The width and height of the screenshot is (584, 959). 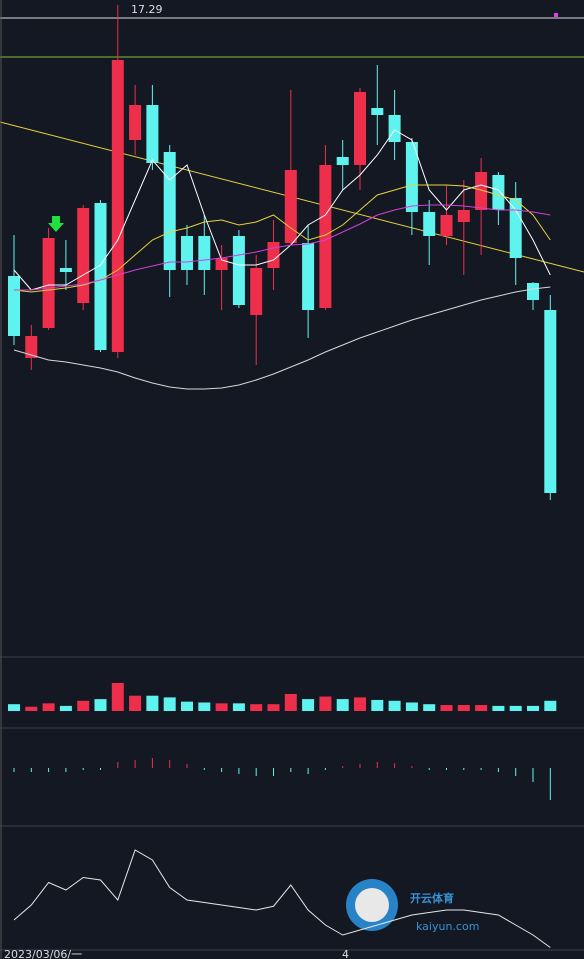 What do you see at coordinates (372, 905) in the screenshot?
I see `logo-ball` at bounding box center [372, 905].